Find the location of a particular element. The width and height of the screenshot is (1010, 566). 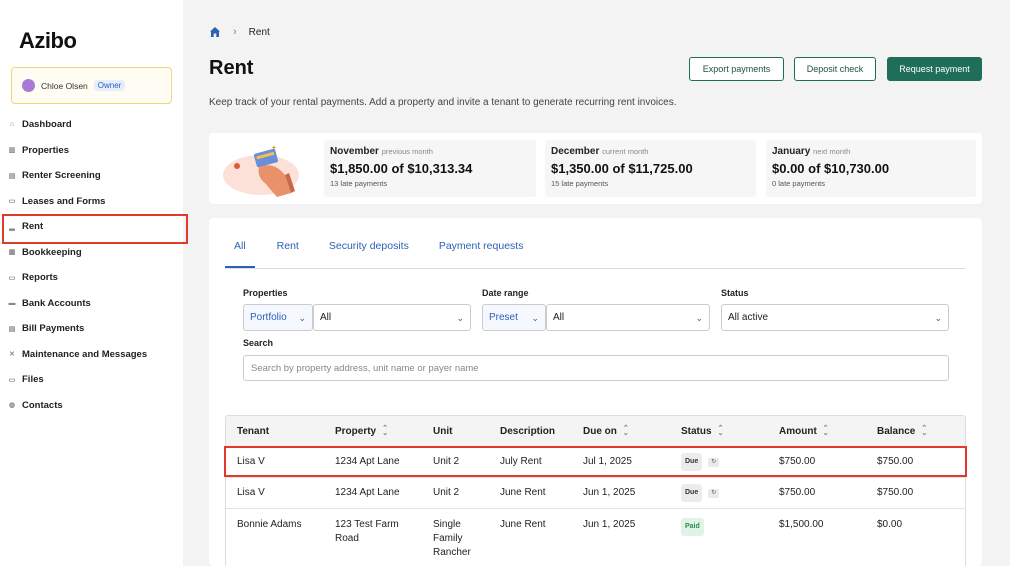

sidebar-item-renter-screening: ▤ Renter Screening is located at coordinates (91, 176).